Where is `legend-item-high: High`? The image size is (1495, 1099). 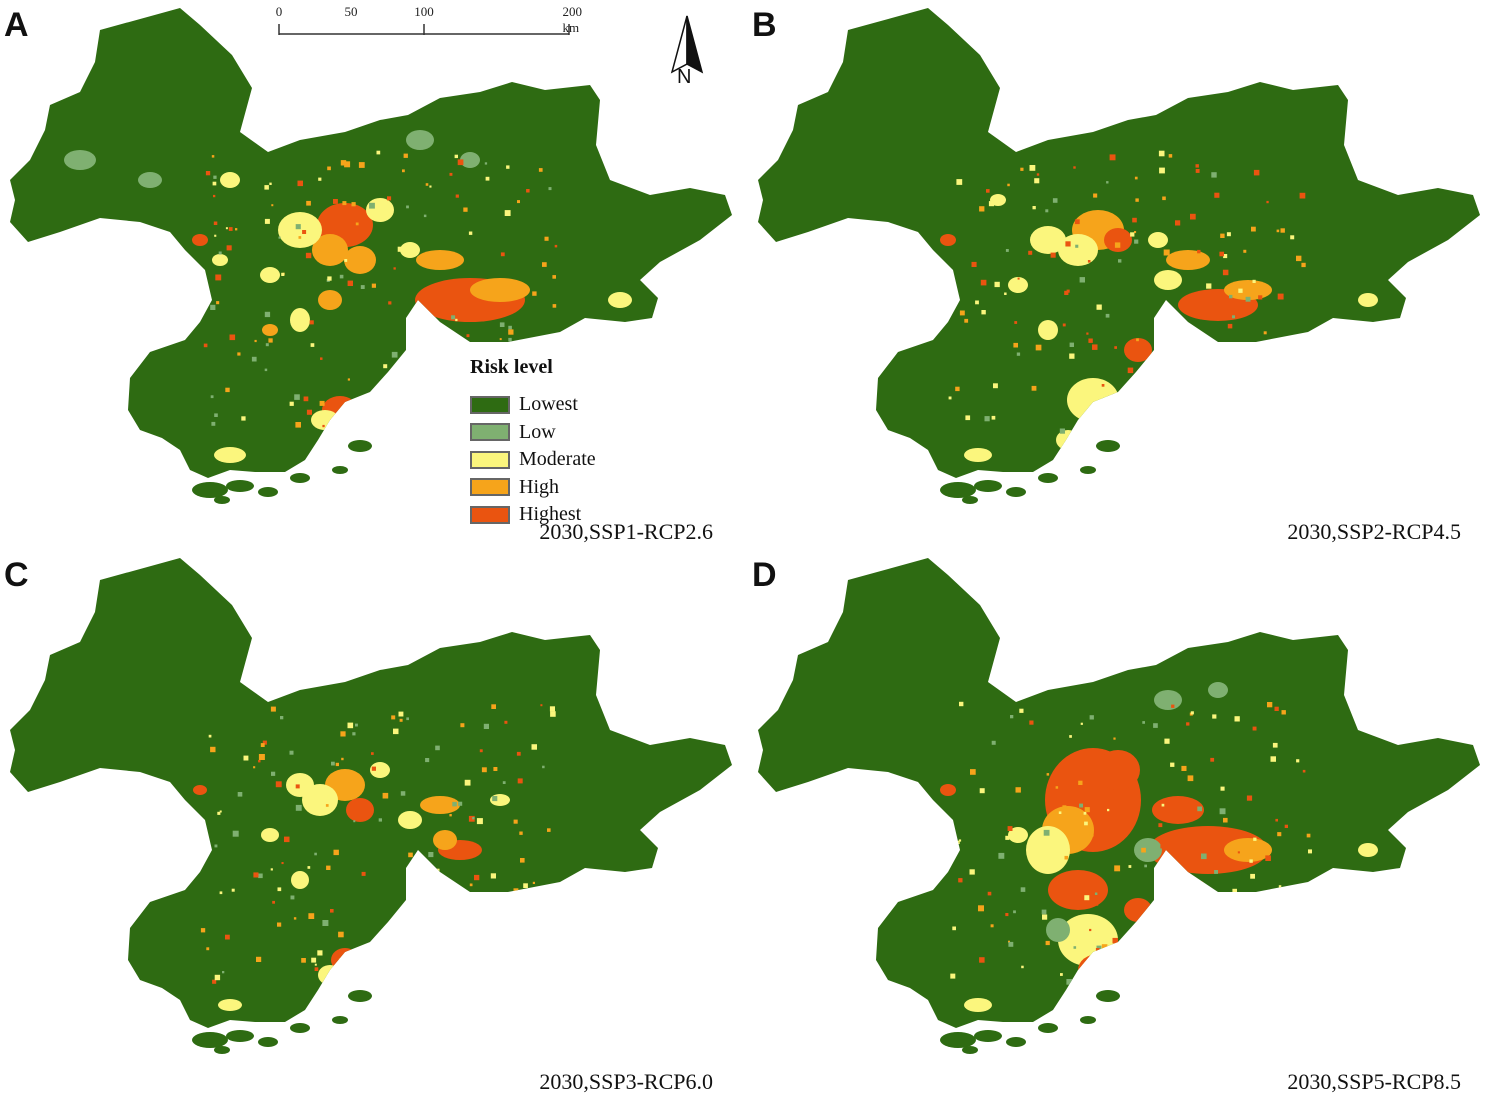 legend-item-high: High is located at coordinates (555, 488).